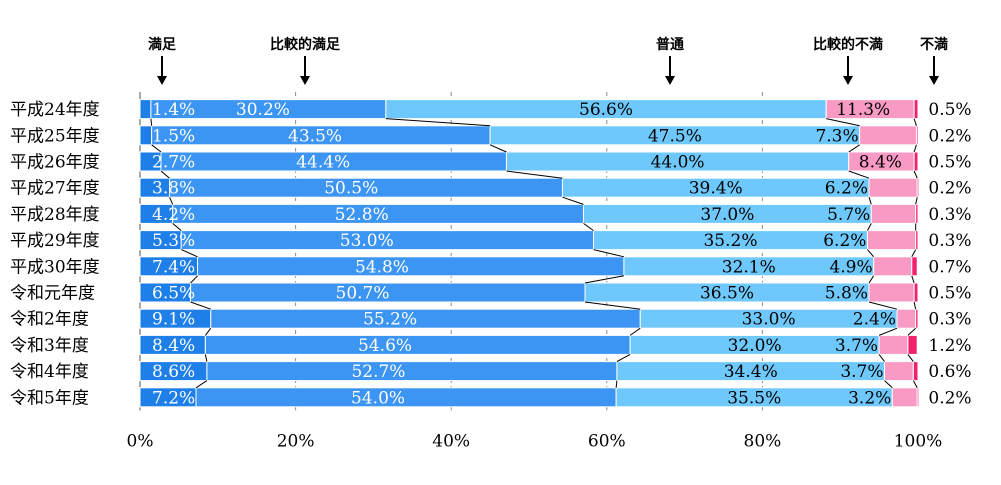 The image size is (1001, 485). What do you see at coordinates (362, 215) in the screenshot?
I see `segment-label-hikakuteki-manzoku: 52.8%` at bounding box center [362, 215].